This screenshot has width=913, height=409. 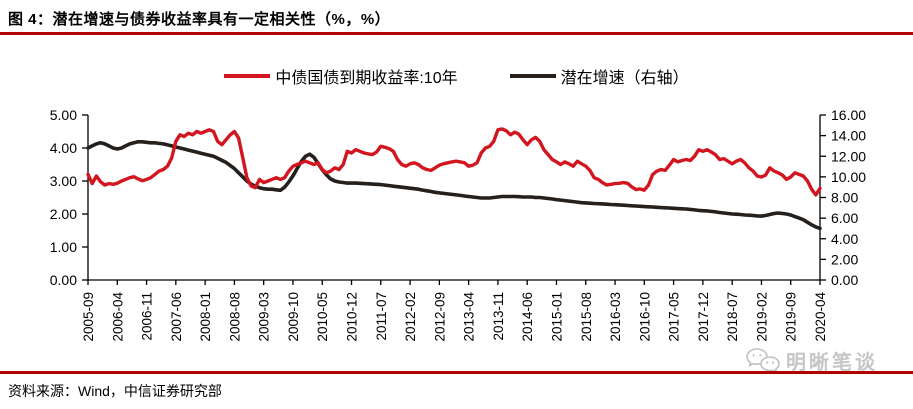 What do you see at coordinates (88, 317) in the screenshot?
I see `x-axis-tick-label: 2005-09` at bounding box center [88, 317].